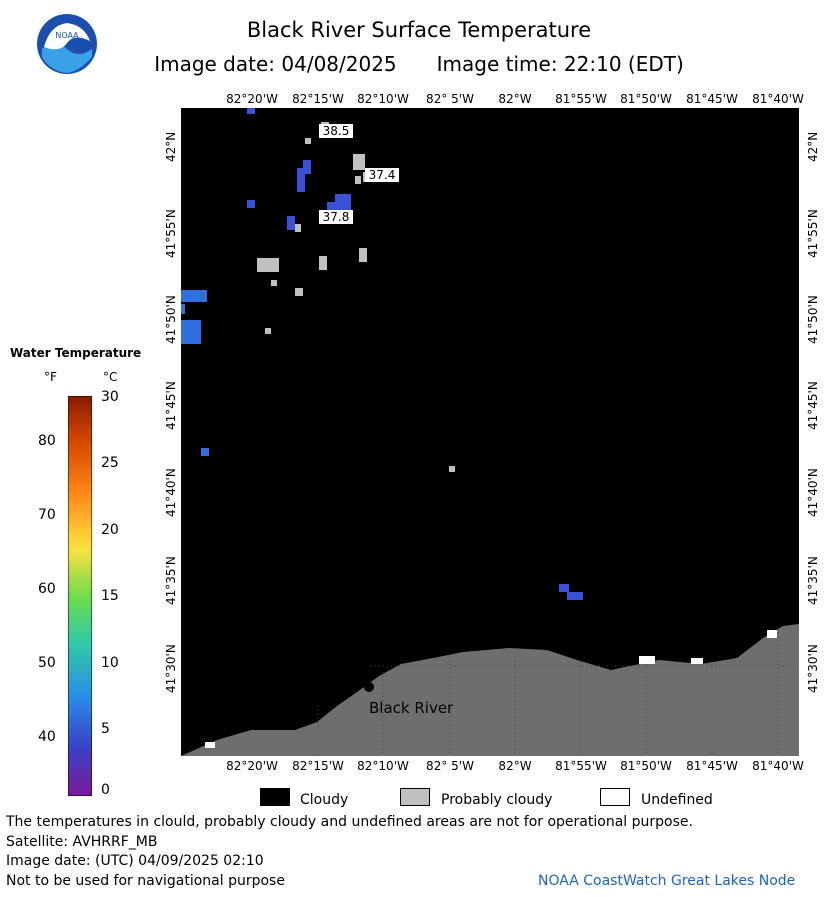 This screenshot has height=897, width=838. I want to click on lat-tick-right: 42°N, so click(813, 146).